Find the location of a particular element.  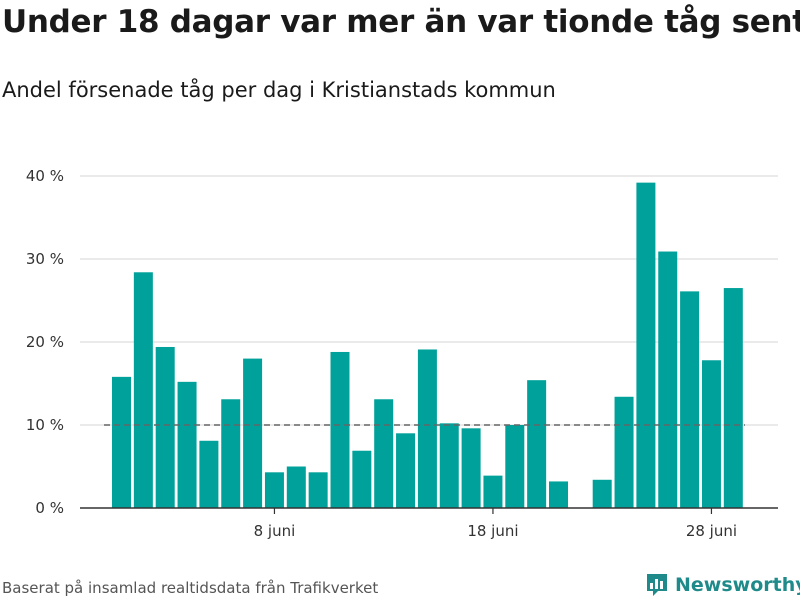

x-tick-label: 28 juni is located at coordinates (711, 531).